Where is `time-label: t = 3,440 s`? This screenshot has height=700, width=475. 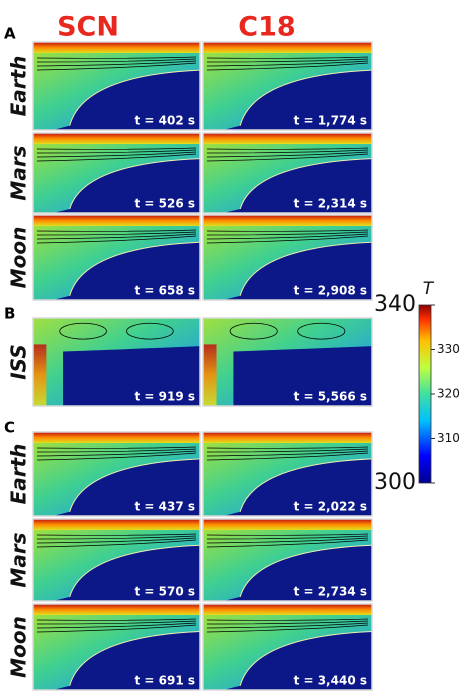 time-label: t = 3,440 s is located at coordinates (330, 681).